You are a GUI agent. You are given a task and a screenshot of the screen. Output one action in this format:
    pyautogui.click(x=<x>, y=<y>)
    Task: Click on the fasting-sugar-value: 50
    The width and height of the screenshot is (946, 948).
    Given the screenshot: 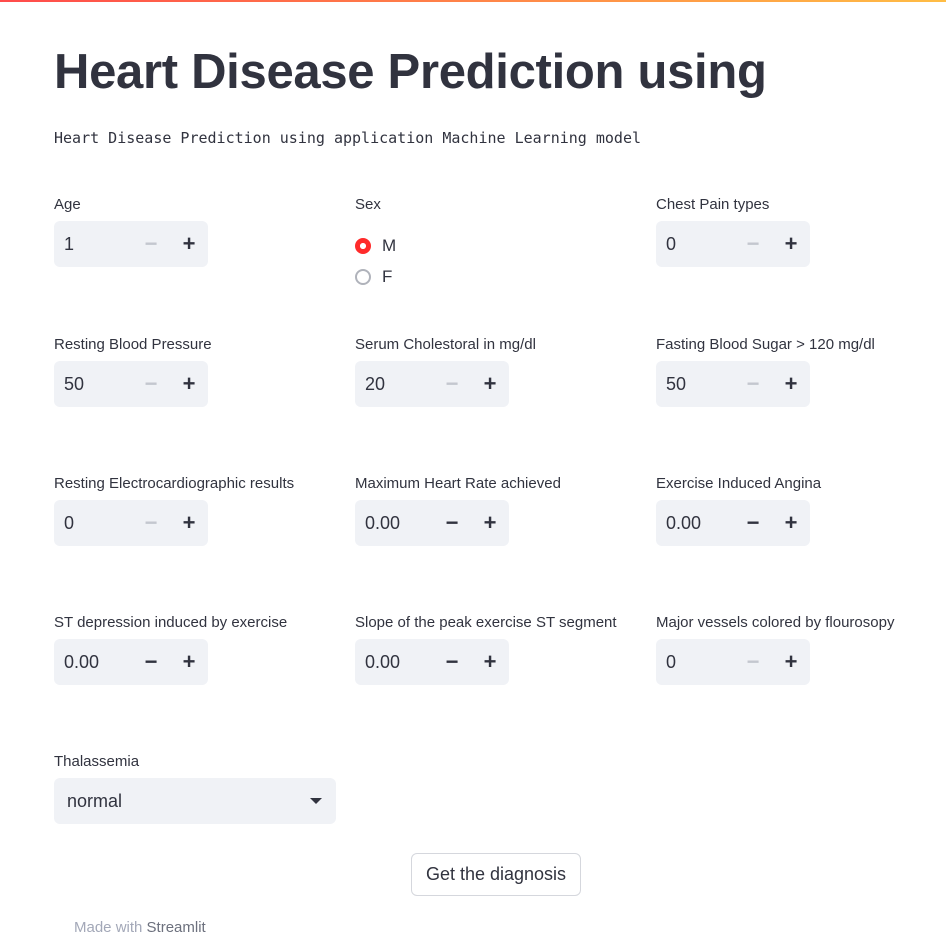 What is the action you would take?
    pyautogui.click(x=676, y=383)
    